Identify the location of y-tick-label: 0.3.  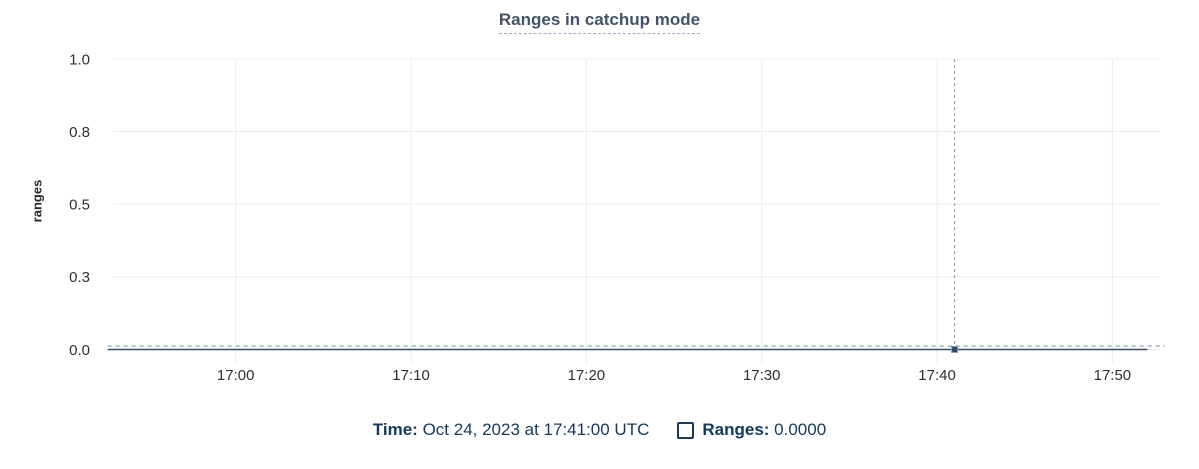
(79, 277).